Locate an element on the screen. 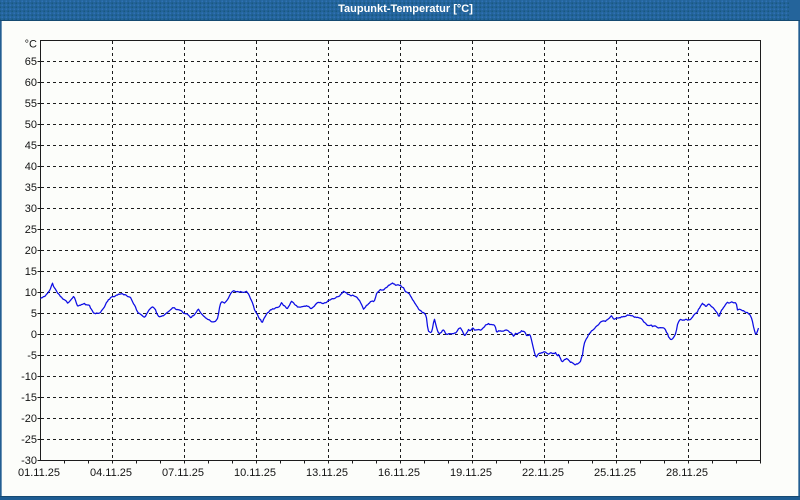  svg-text: 30 is located at coordinates (31, 209).